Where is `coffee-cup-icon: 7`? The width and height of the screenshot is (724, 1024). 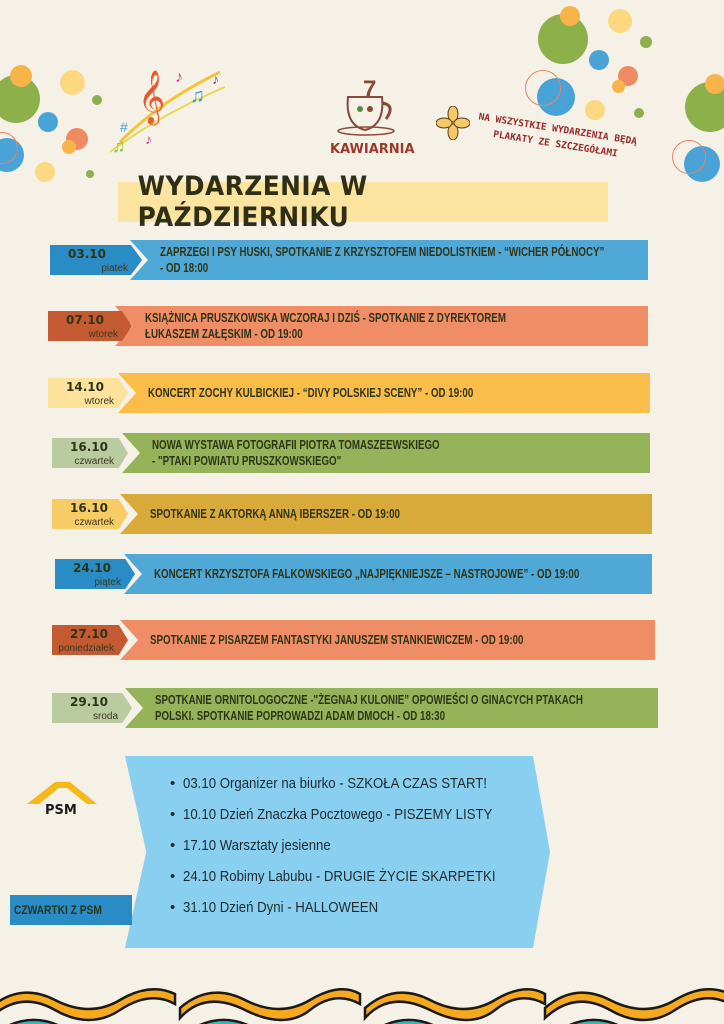 coffee-cup-icon: 7 is located at coordinates (366, 106).